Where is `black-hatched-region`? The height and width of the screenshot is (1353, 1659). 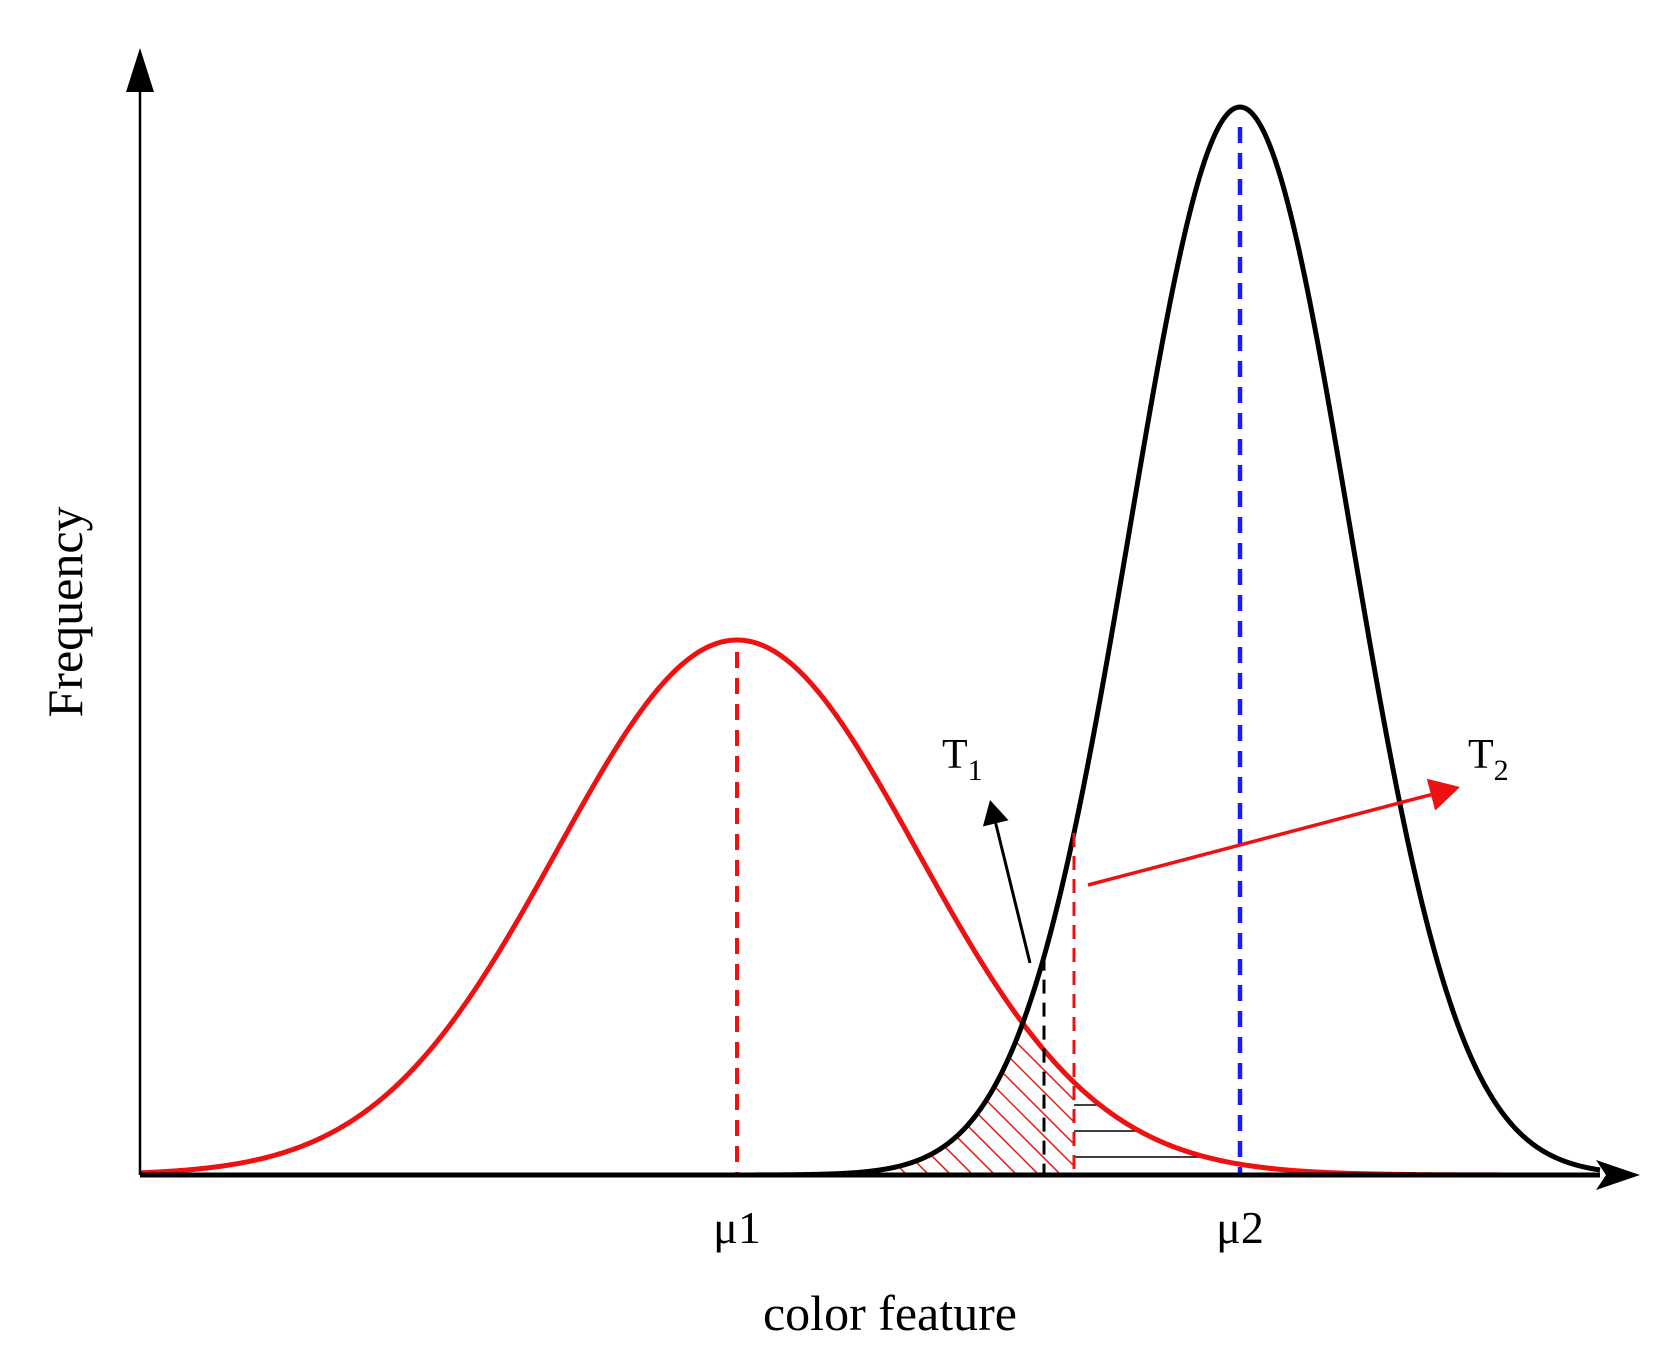 black-hatched-region is located at coordinates (1187, 1131).